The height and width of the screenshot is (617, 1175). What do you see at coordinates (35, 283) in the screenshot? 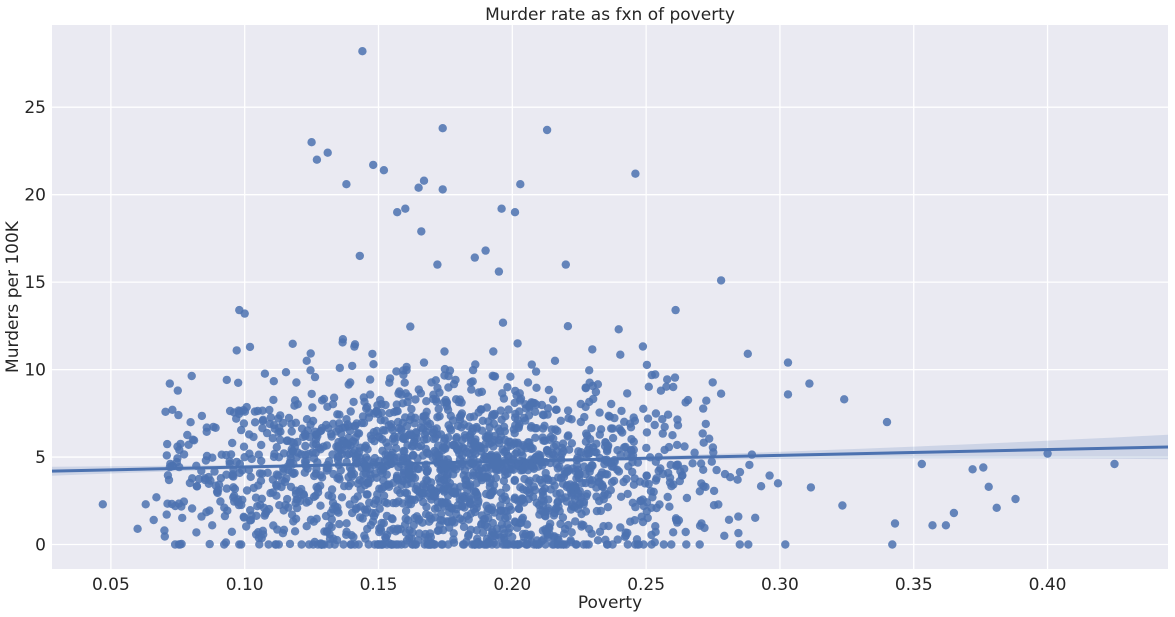
I see `y-tick-label: 15` at bounding box center [35, 283].